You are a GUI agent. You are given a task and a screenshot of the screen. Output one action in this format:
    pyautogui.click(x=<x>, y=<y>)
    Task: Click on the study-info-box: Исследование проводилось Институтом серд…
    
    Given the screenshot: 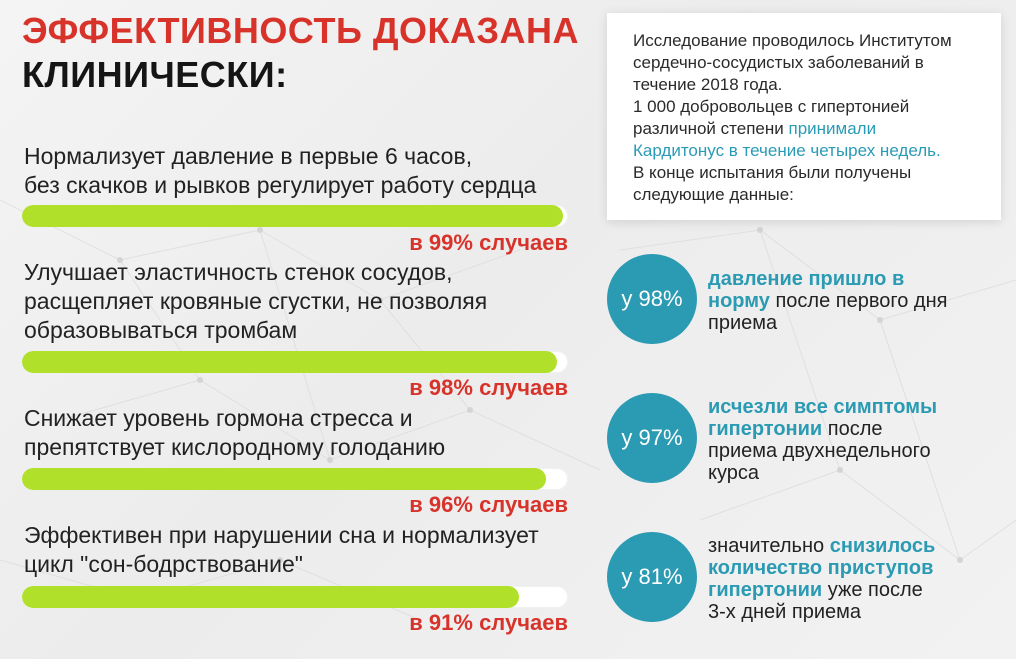 What is the action you would take?
    pyautogui.click(x=804, y=116)
    